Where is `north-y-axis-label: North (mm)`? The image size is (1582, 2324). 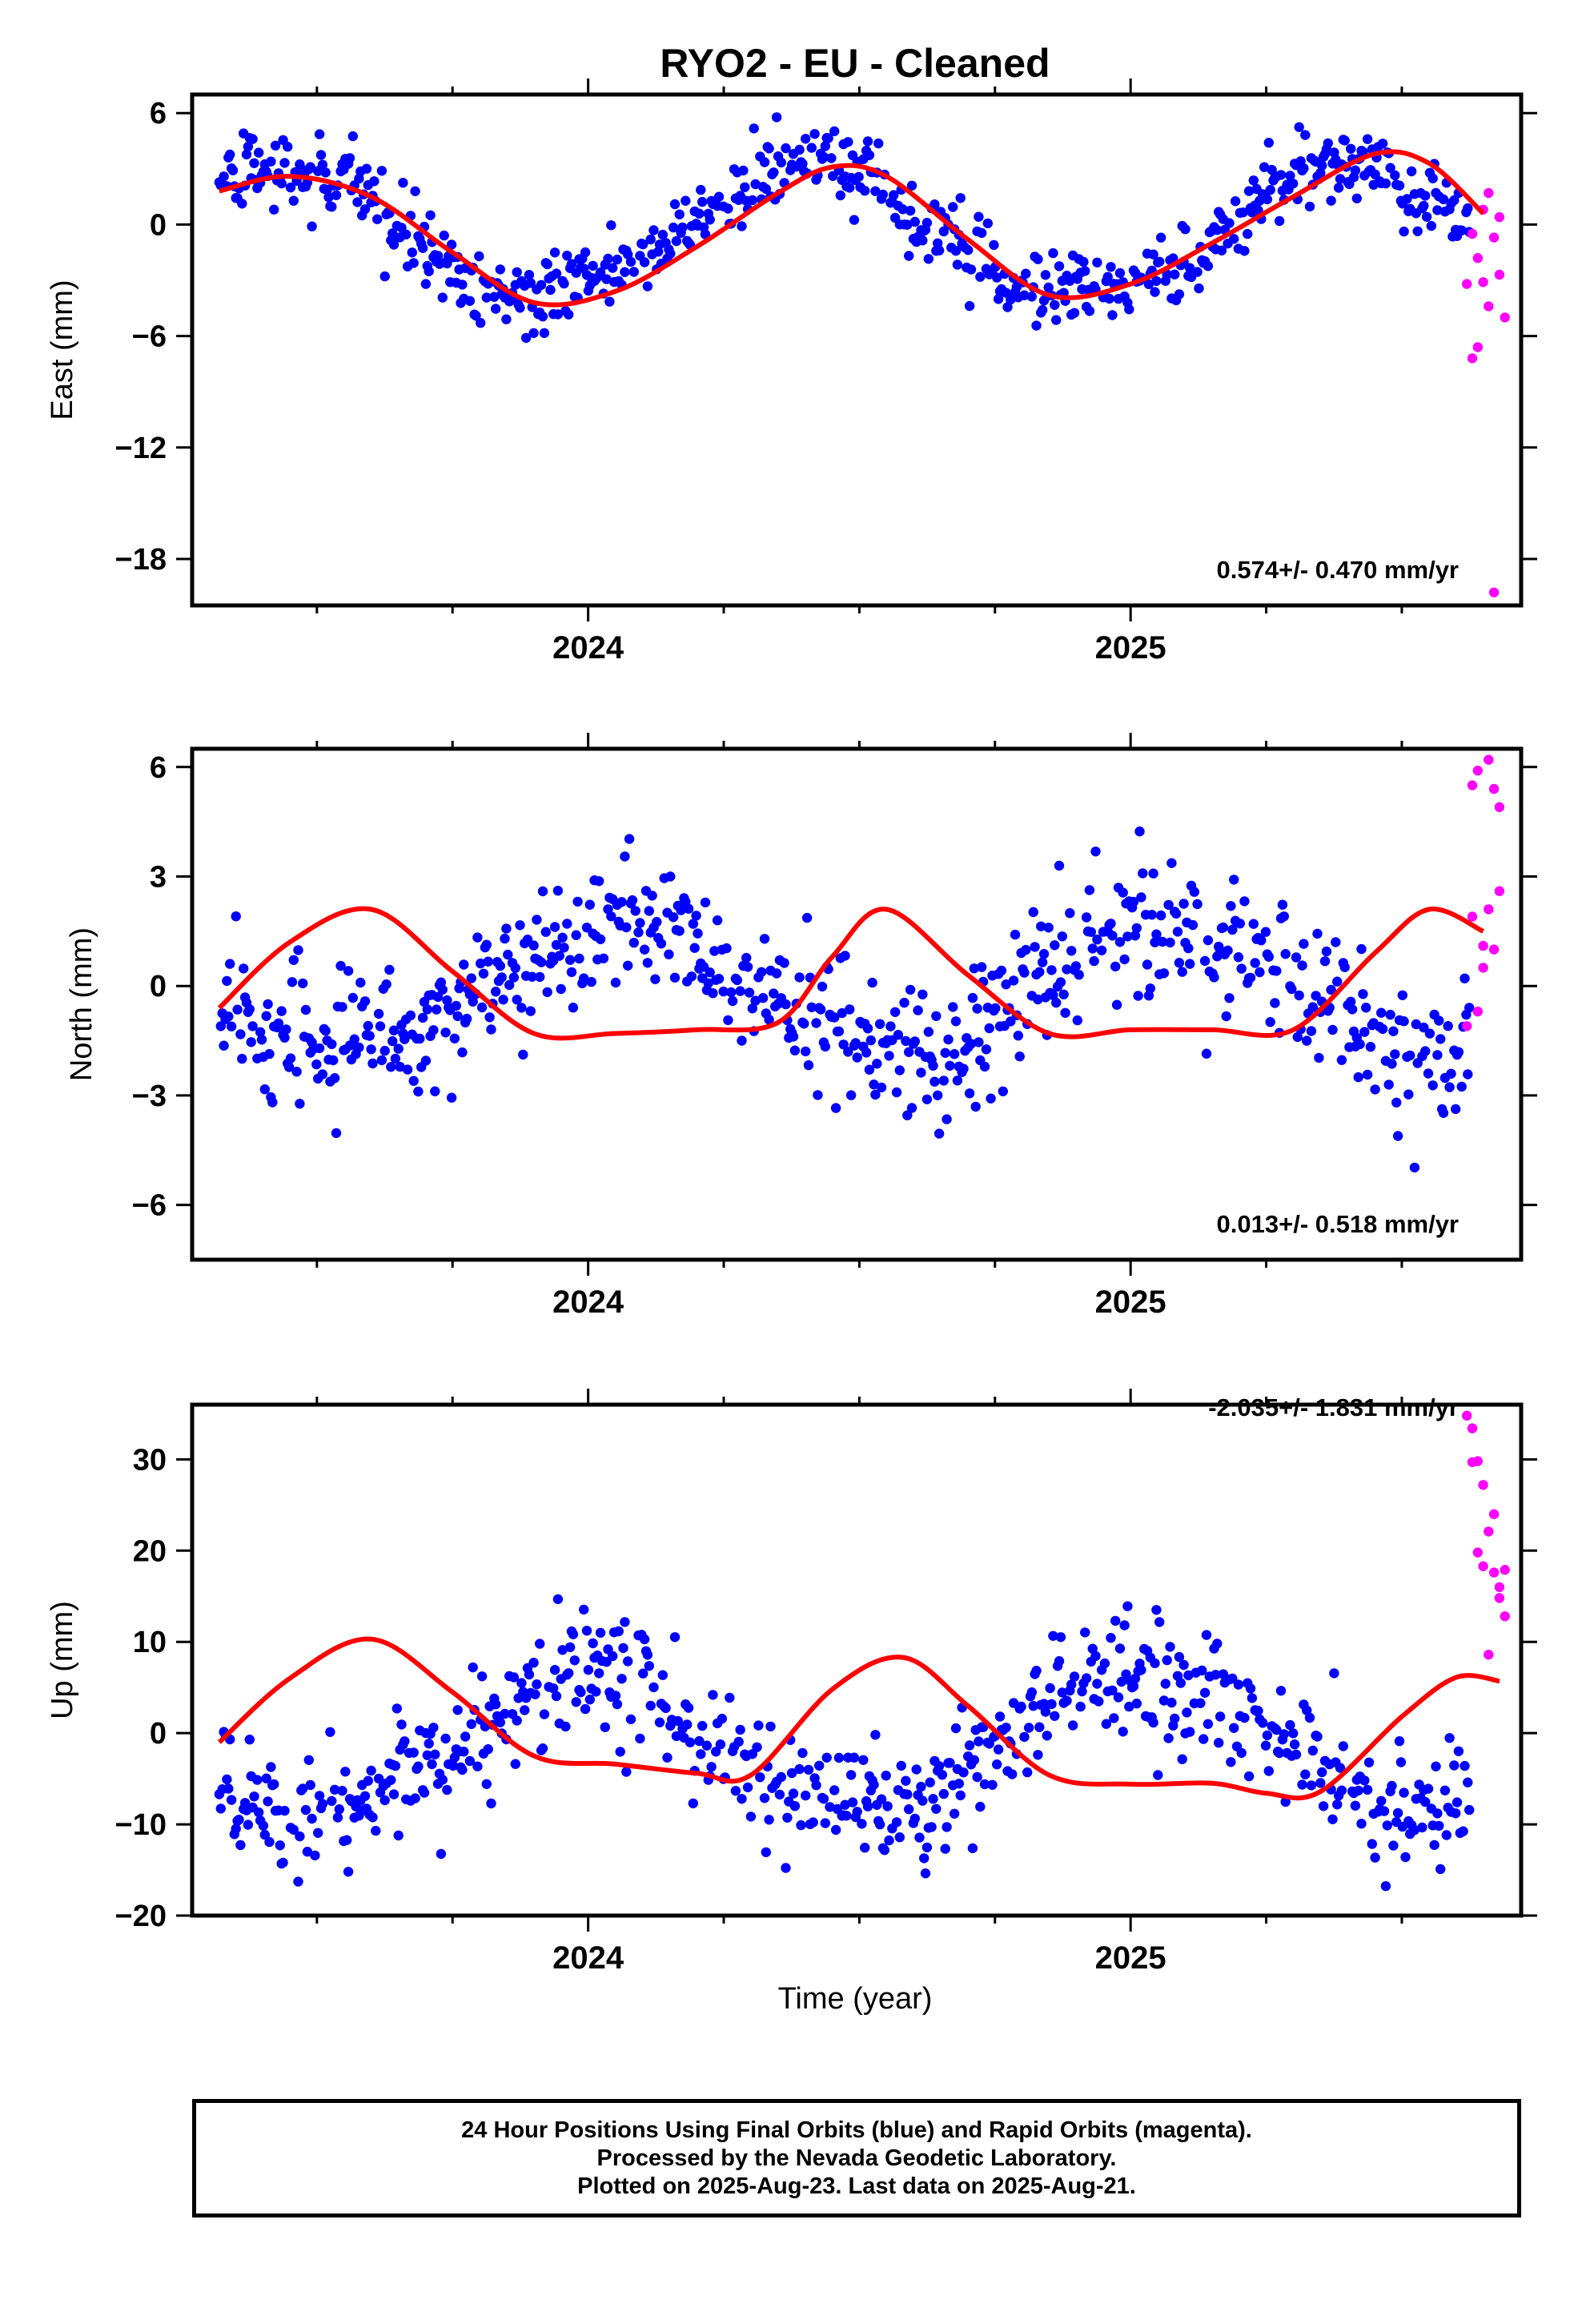
north-y-axis-label: North (mm) is located at coordinates (81, 1004).